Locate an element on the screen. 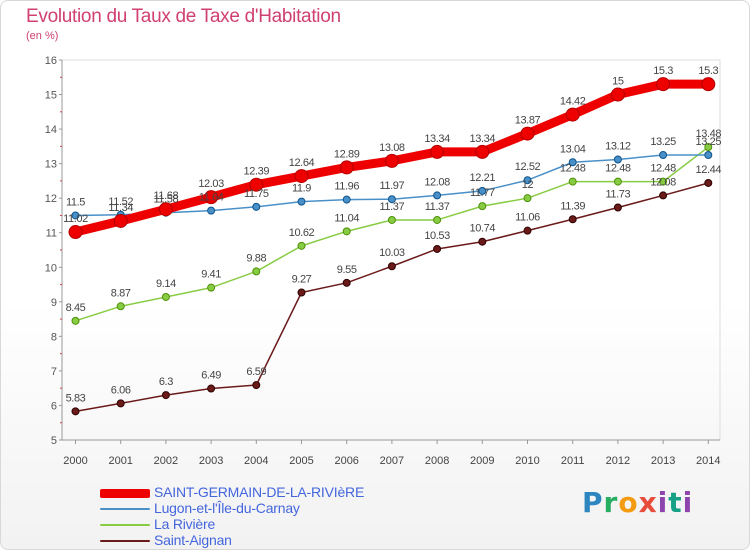 The width and height of the screenshot is (750, 550). x-tick-label: 2010 is located at coordinates (527, 461).